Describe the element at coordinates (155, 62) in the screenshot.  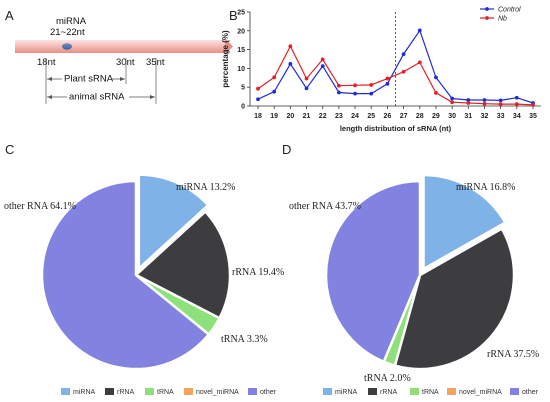
I see `mark-35nt: 35nt` at that location.